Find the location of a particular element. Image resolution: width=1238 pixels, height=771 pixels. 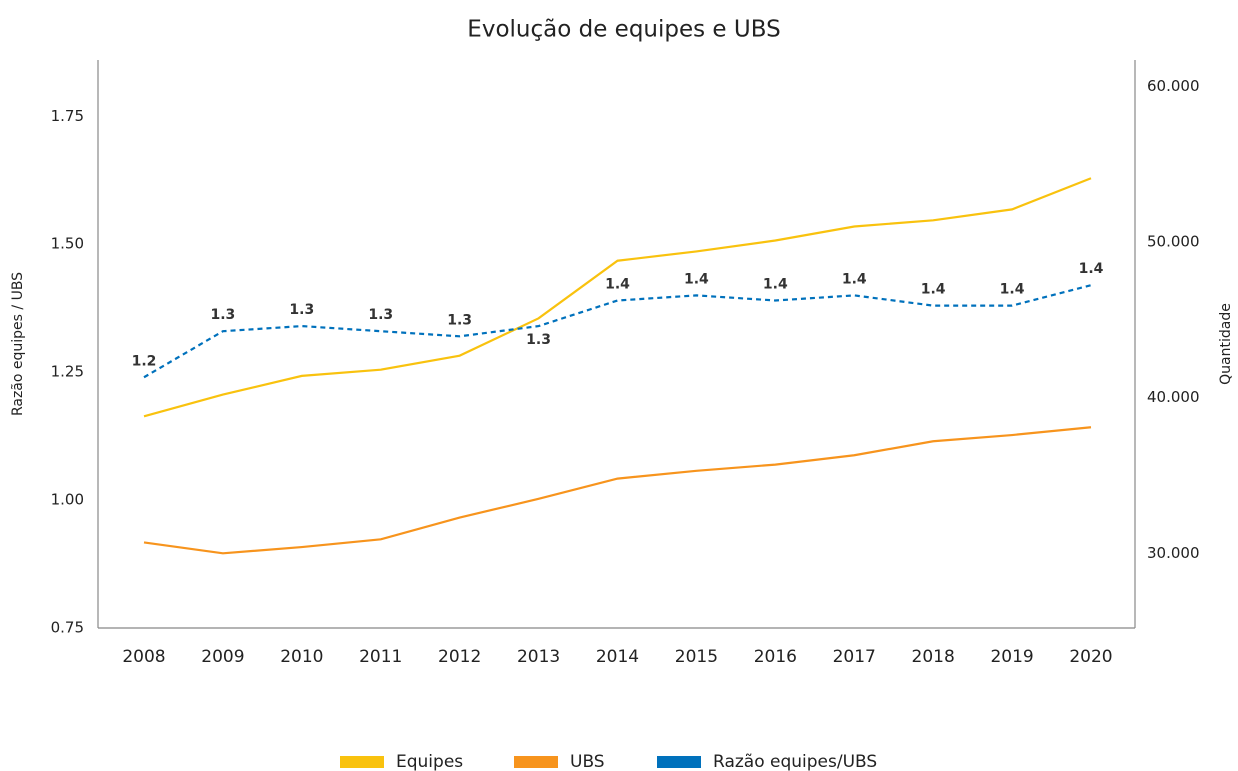

x-tick-label: 2014 is located at coordinates (617, 657).